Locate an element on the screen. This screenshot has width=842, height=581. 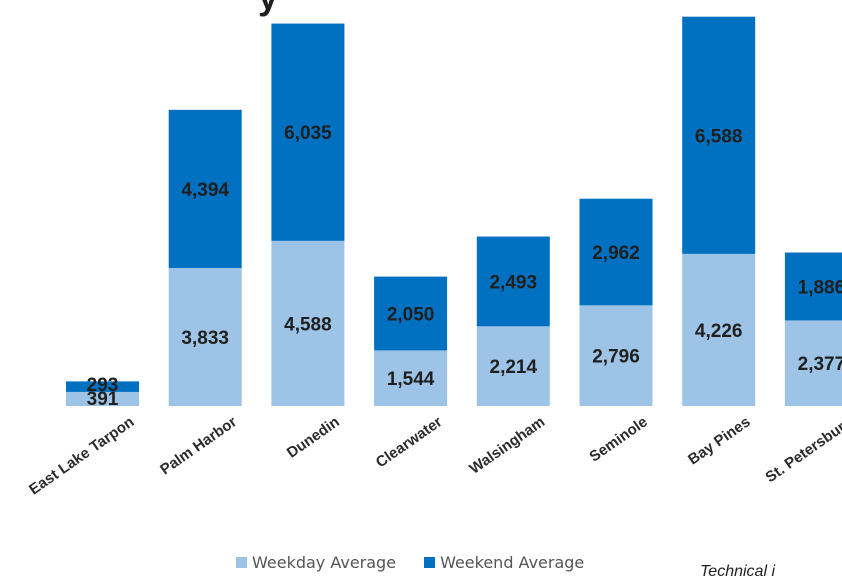
x-tick-label-seminole: Seminole is located at coordinates (618, 439).